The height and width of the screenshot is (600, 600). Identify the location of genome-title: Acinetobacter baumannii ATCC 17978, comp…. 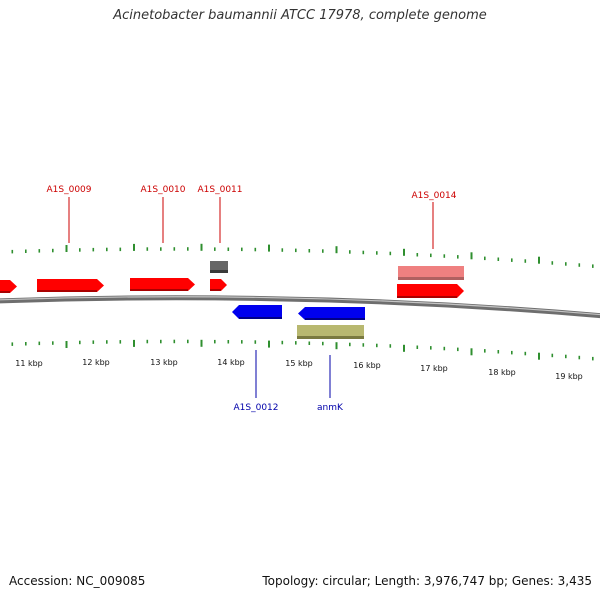
(300, 15).